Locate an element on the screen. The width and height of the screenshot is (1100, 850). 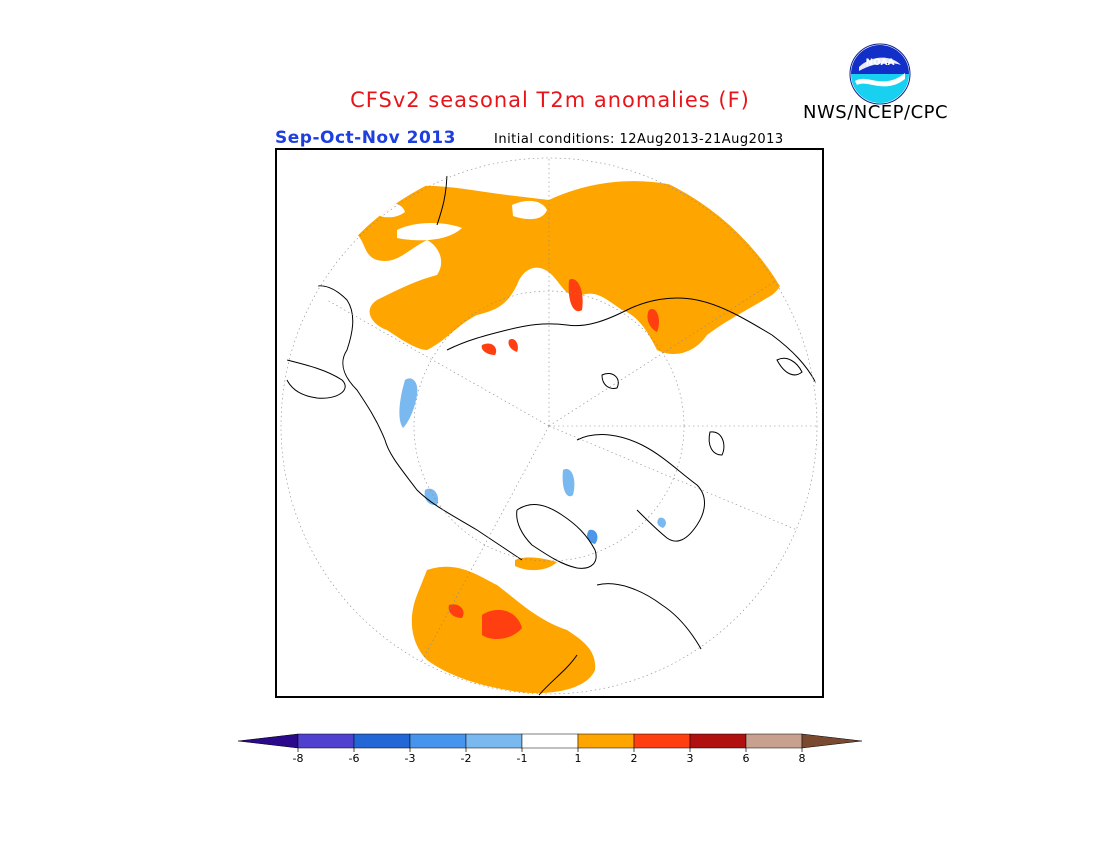
initial-conditions-label: Initial conditions: 12Aug2013-21Aug2013 is located at coordinates (639, 139).